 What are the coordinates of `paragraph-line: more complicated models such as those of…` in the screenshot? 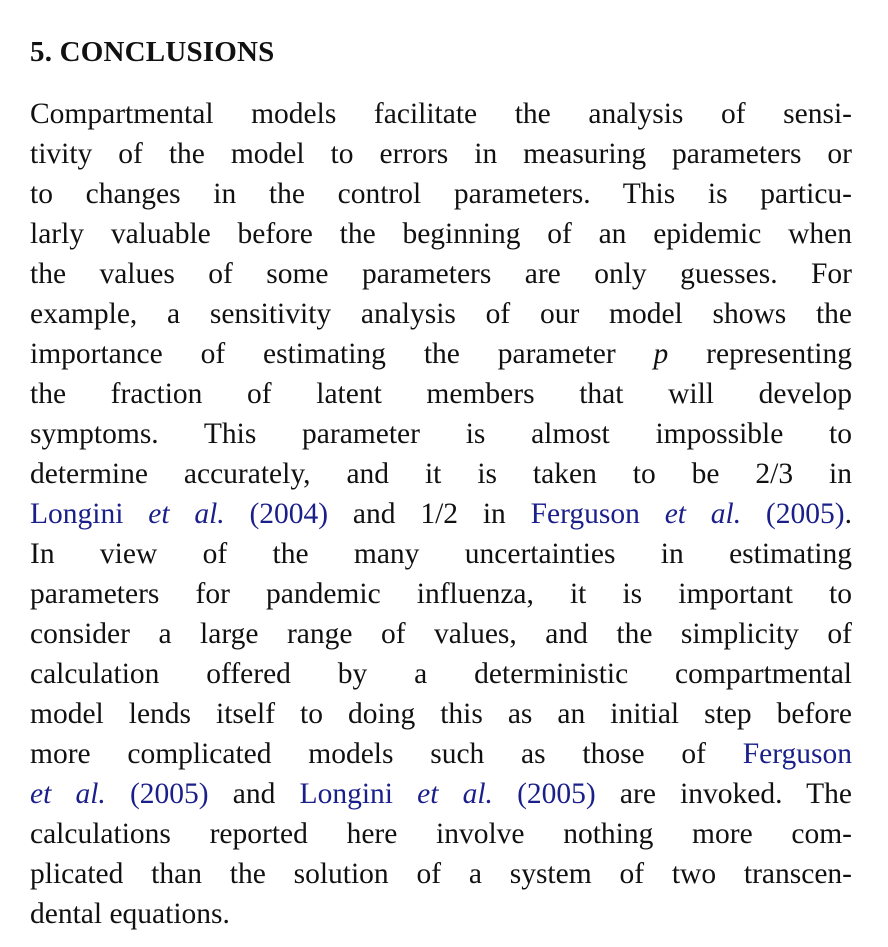 It's located at (441, 754).